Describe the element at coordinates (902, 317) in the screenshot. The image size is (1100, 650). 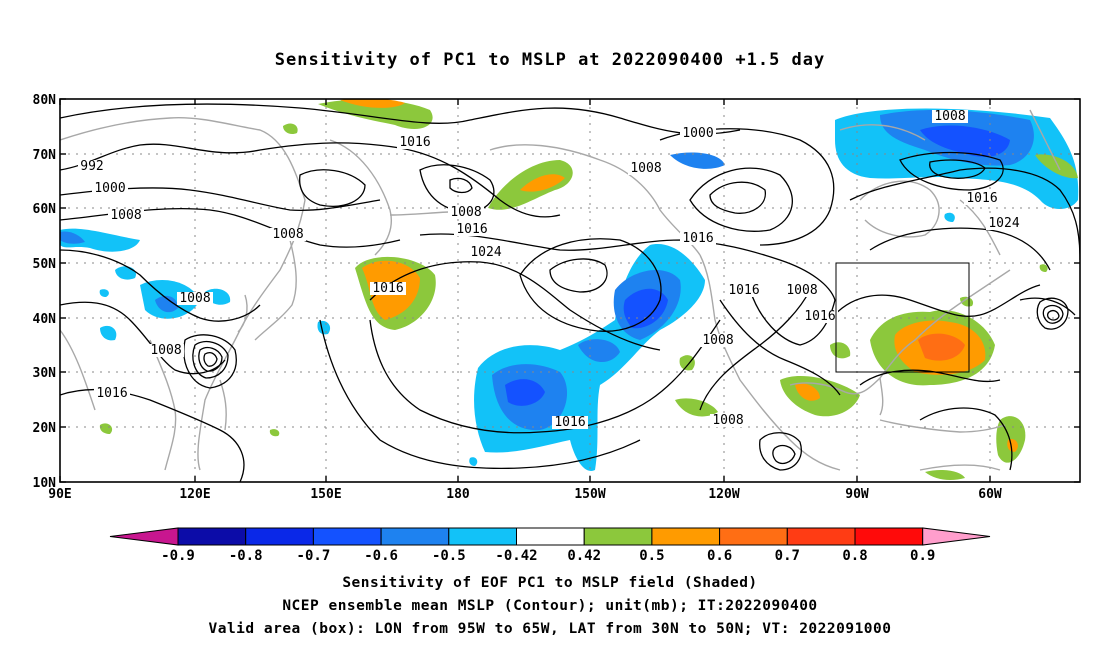
I see `valid-area-box` at that location.